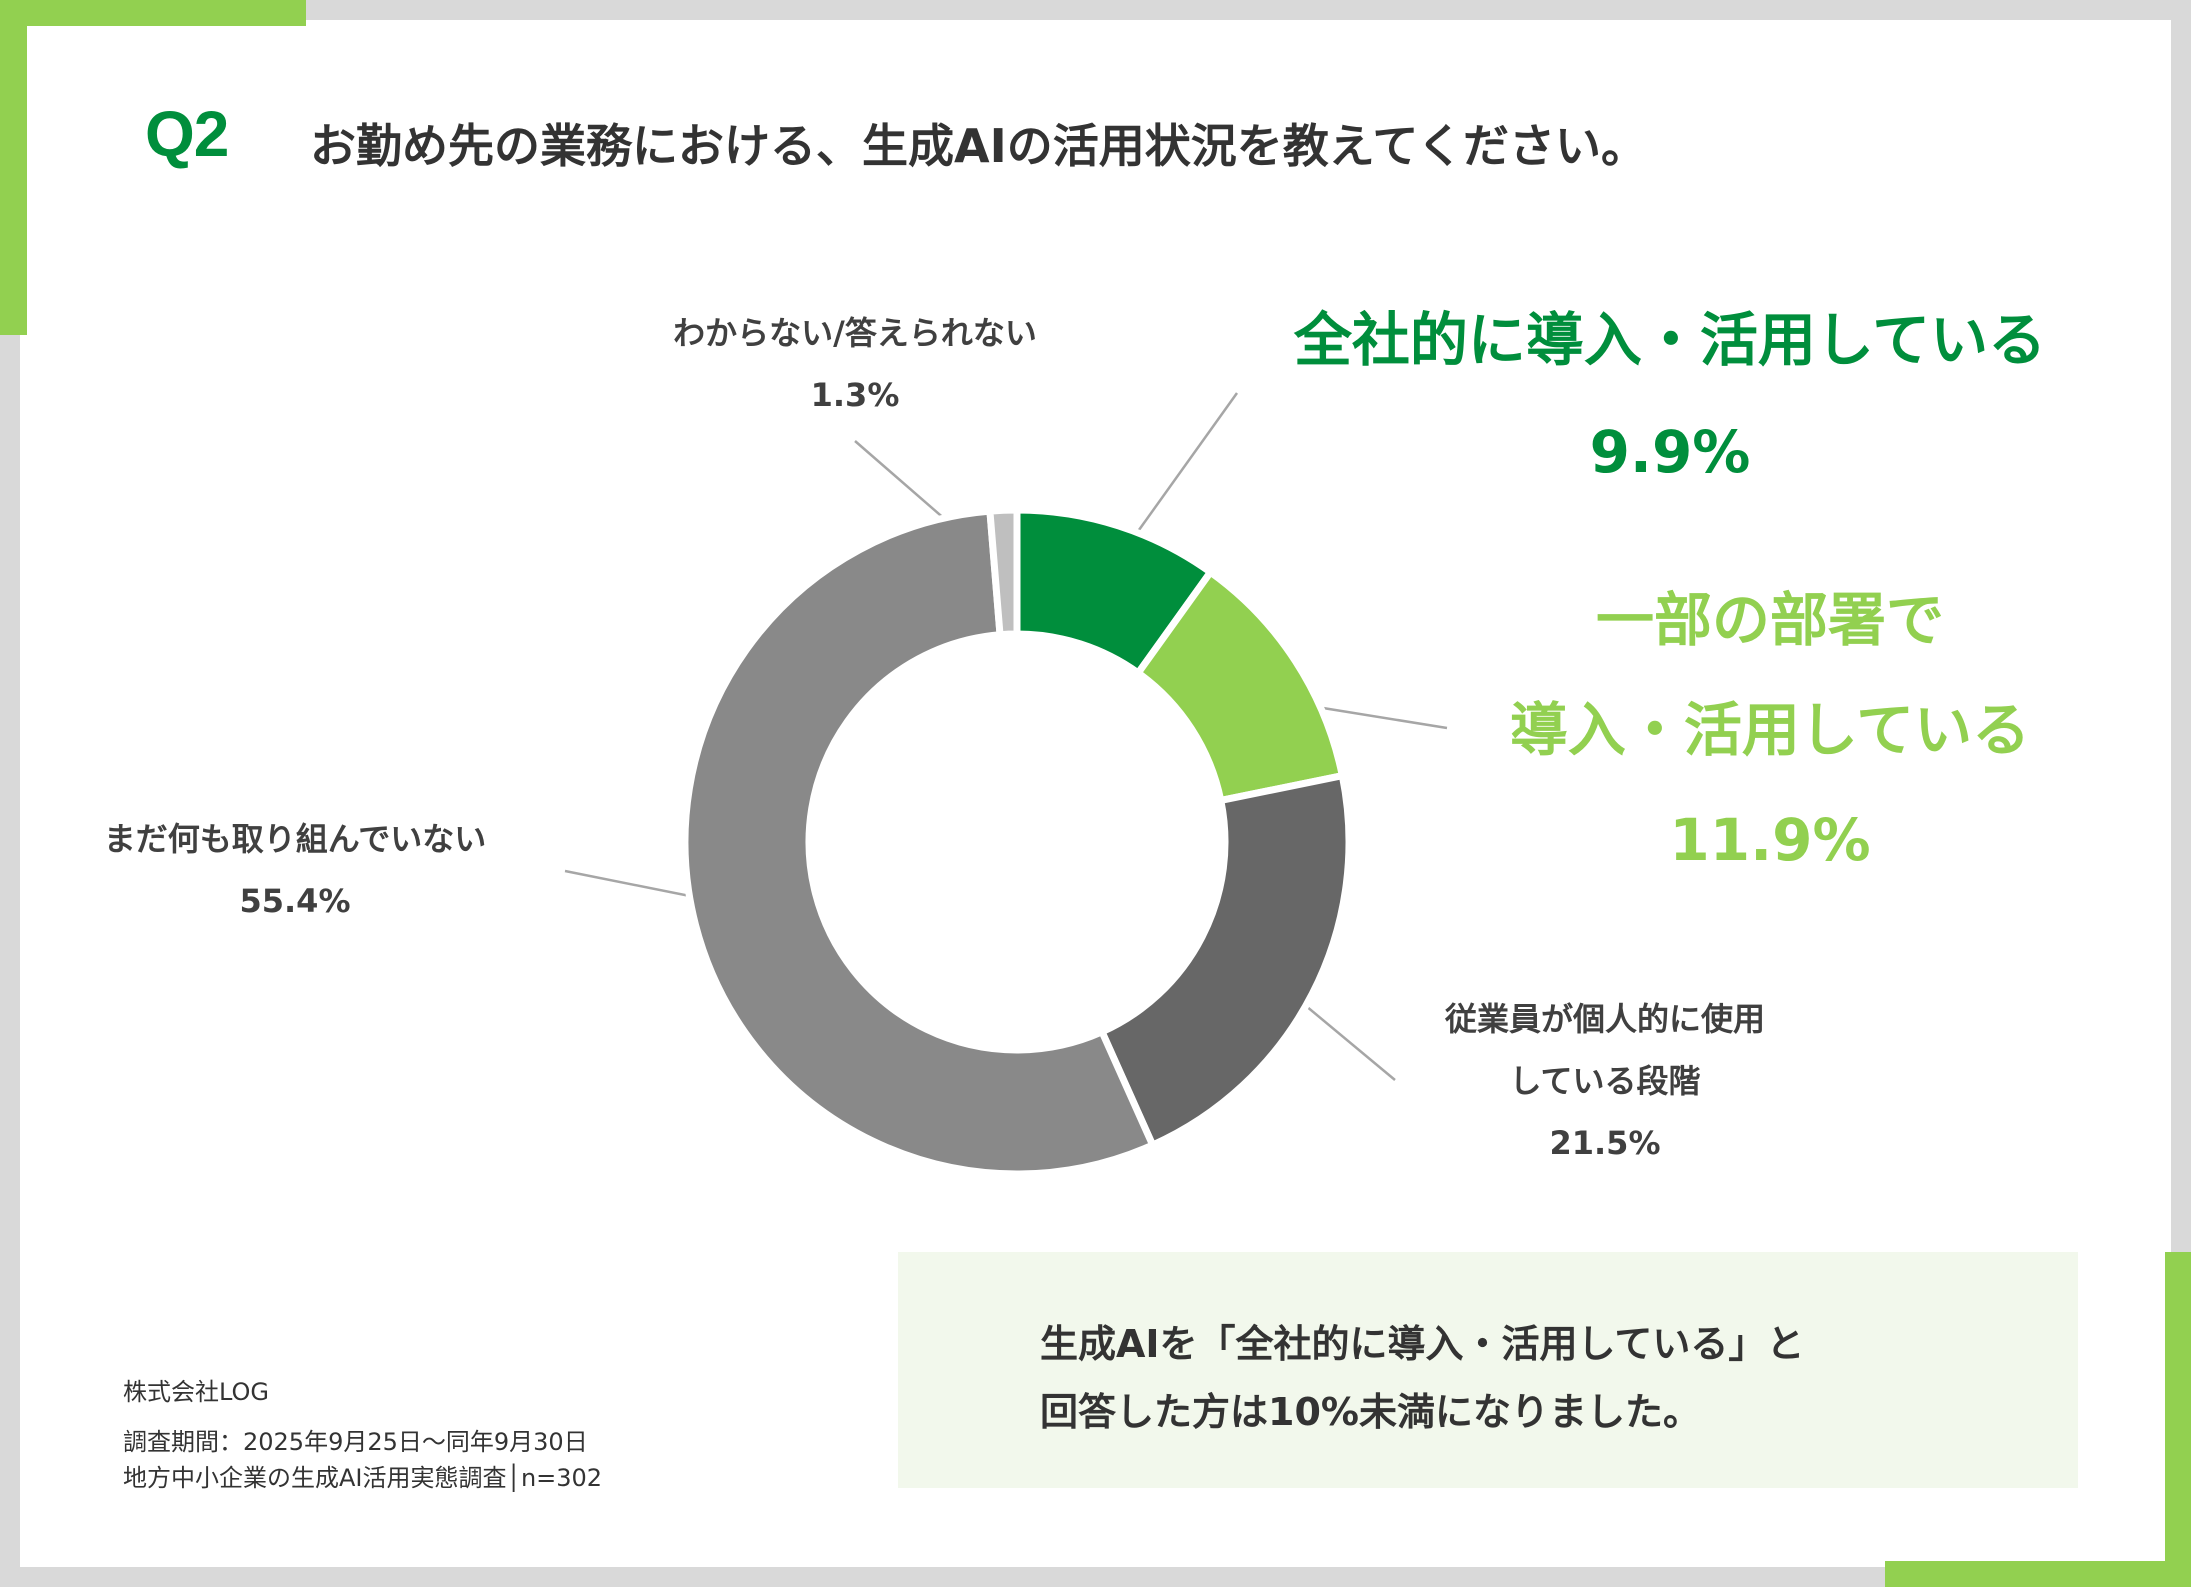 This screenshot has width=2191, height=1587. What do you see at coordinates (919, 842) in the screenshot?
I see `slice-mada` at bounding box center [919, 842].